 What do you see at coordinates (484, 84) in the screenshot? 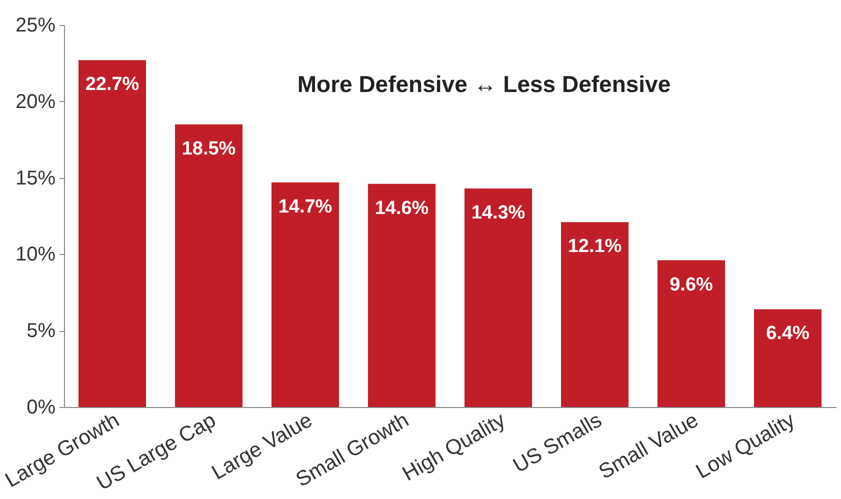
I see `annotation: More Defensive ↔ Less Defensive` at bounding box center [484, 84].